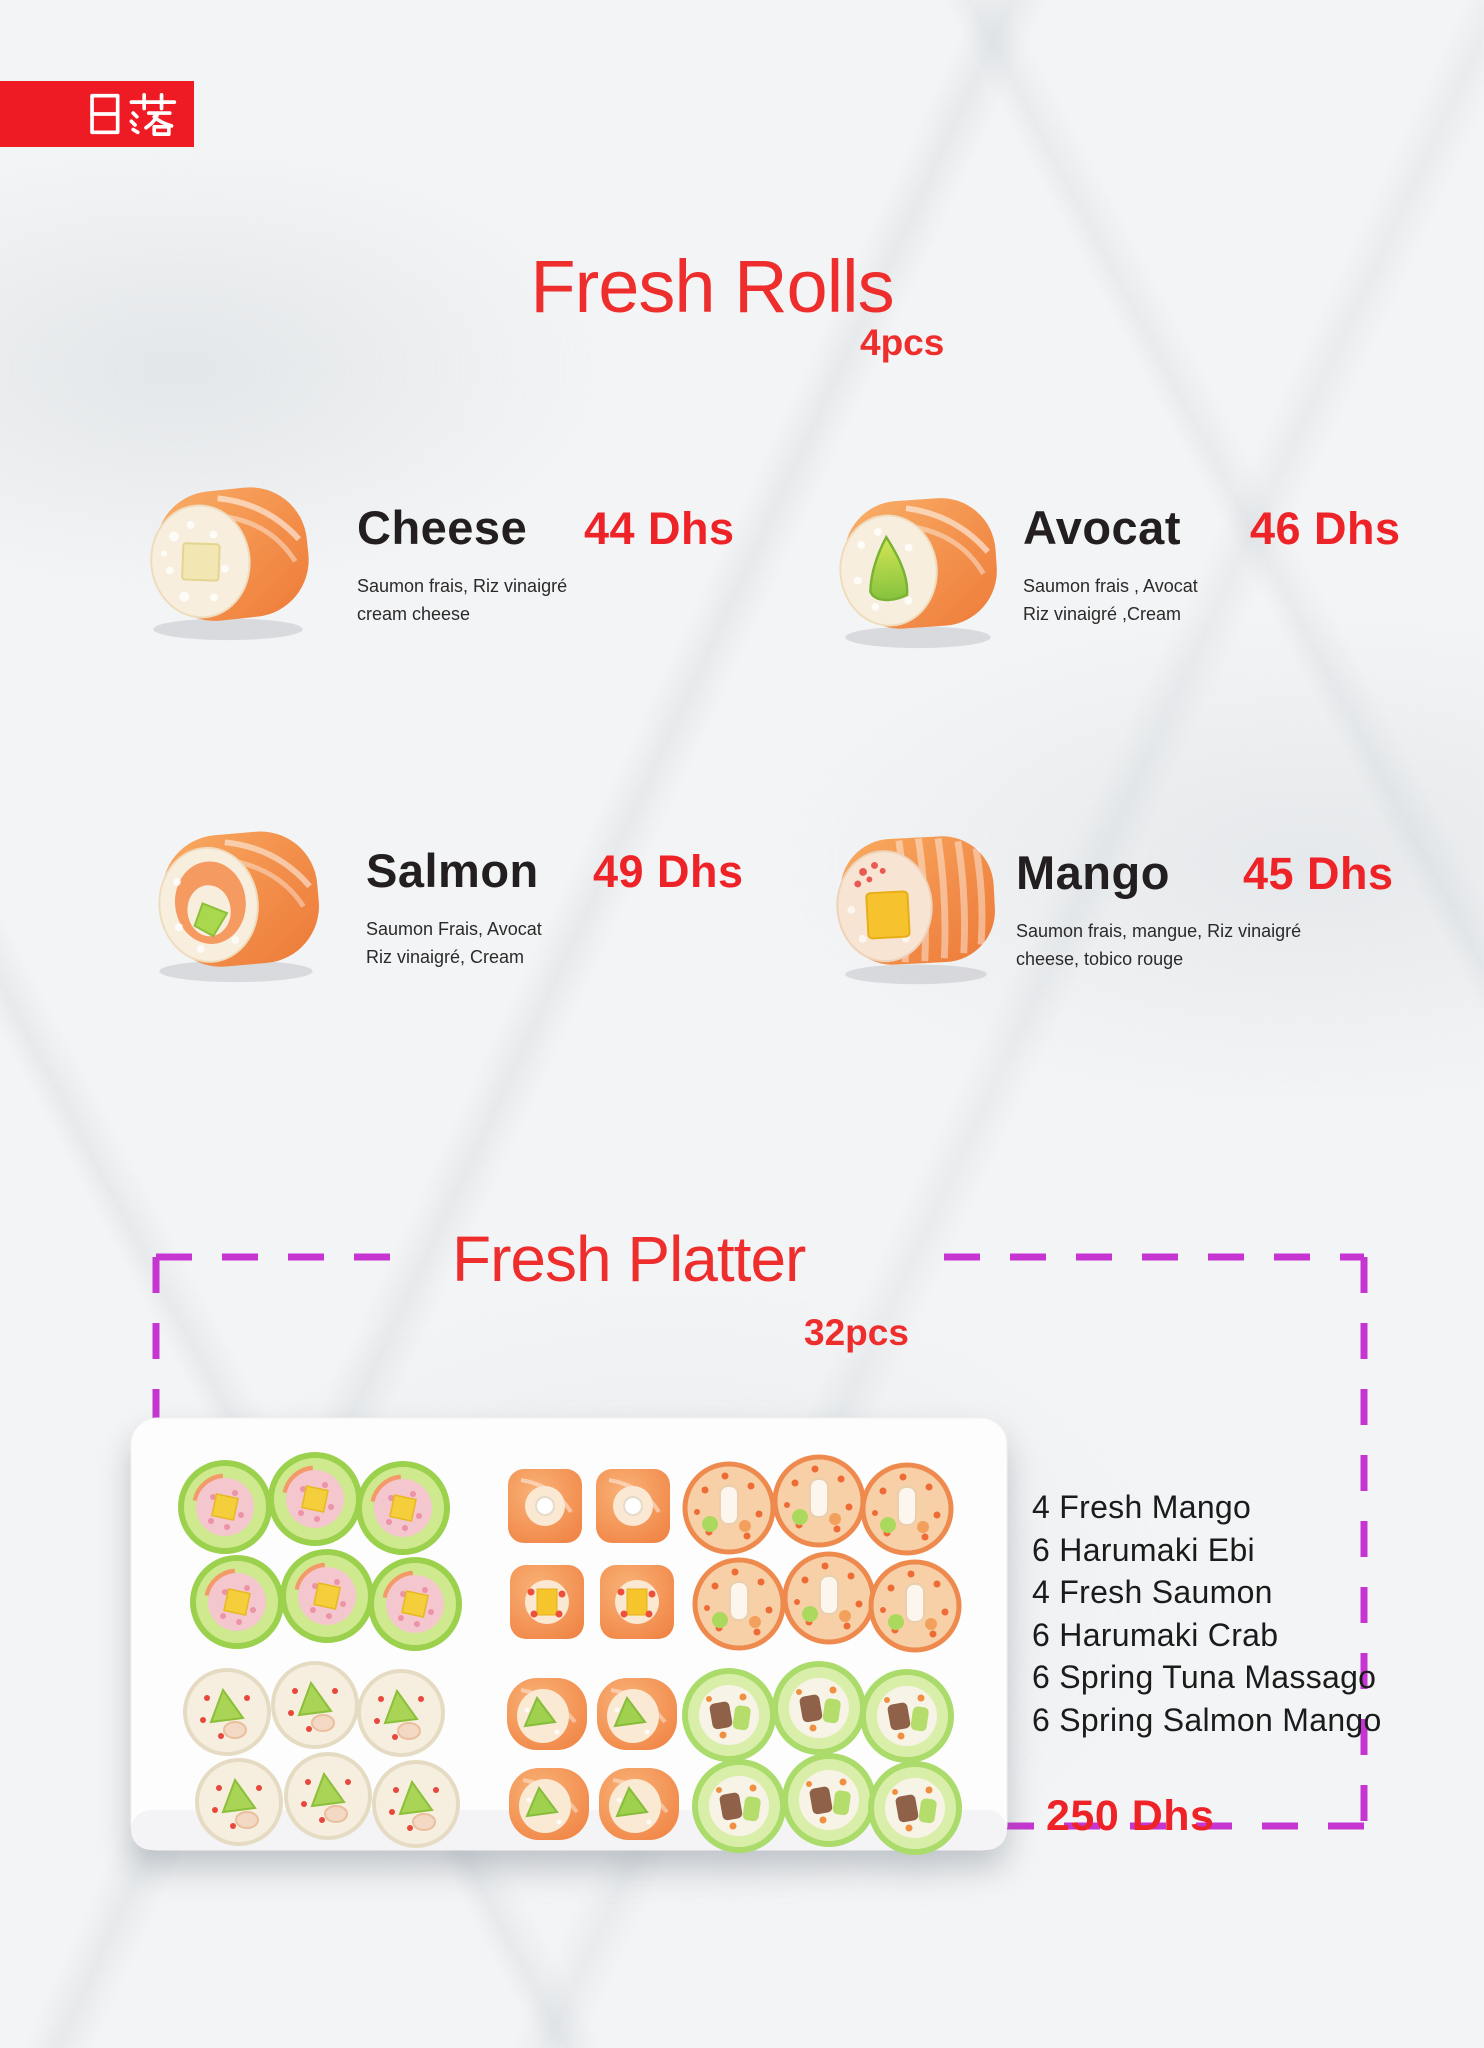 This screenshot has width=1484, height=2048. Describe the element at coordinates (228, 562) in the screenshot. I see `cheese-roll-photo` at that location.